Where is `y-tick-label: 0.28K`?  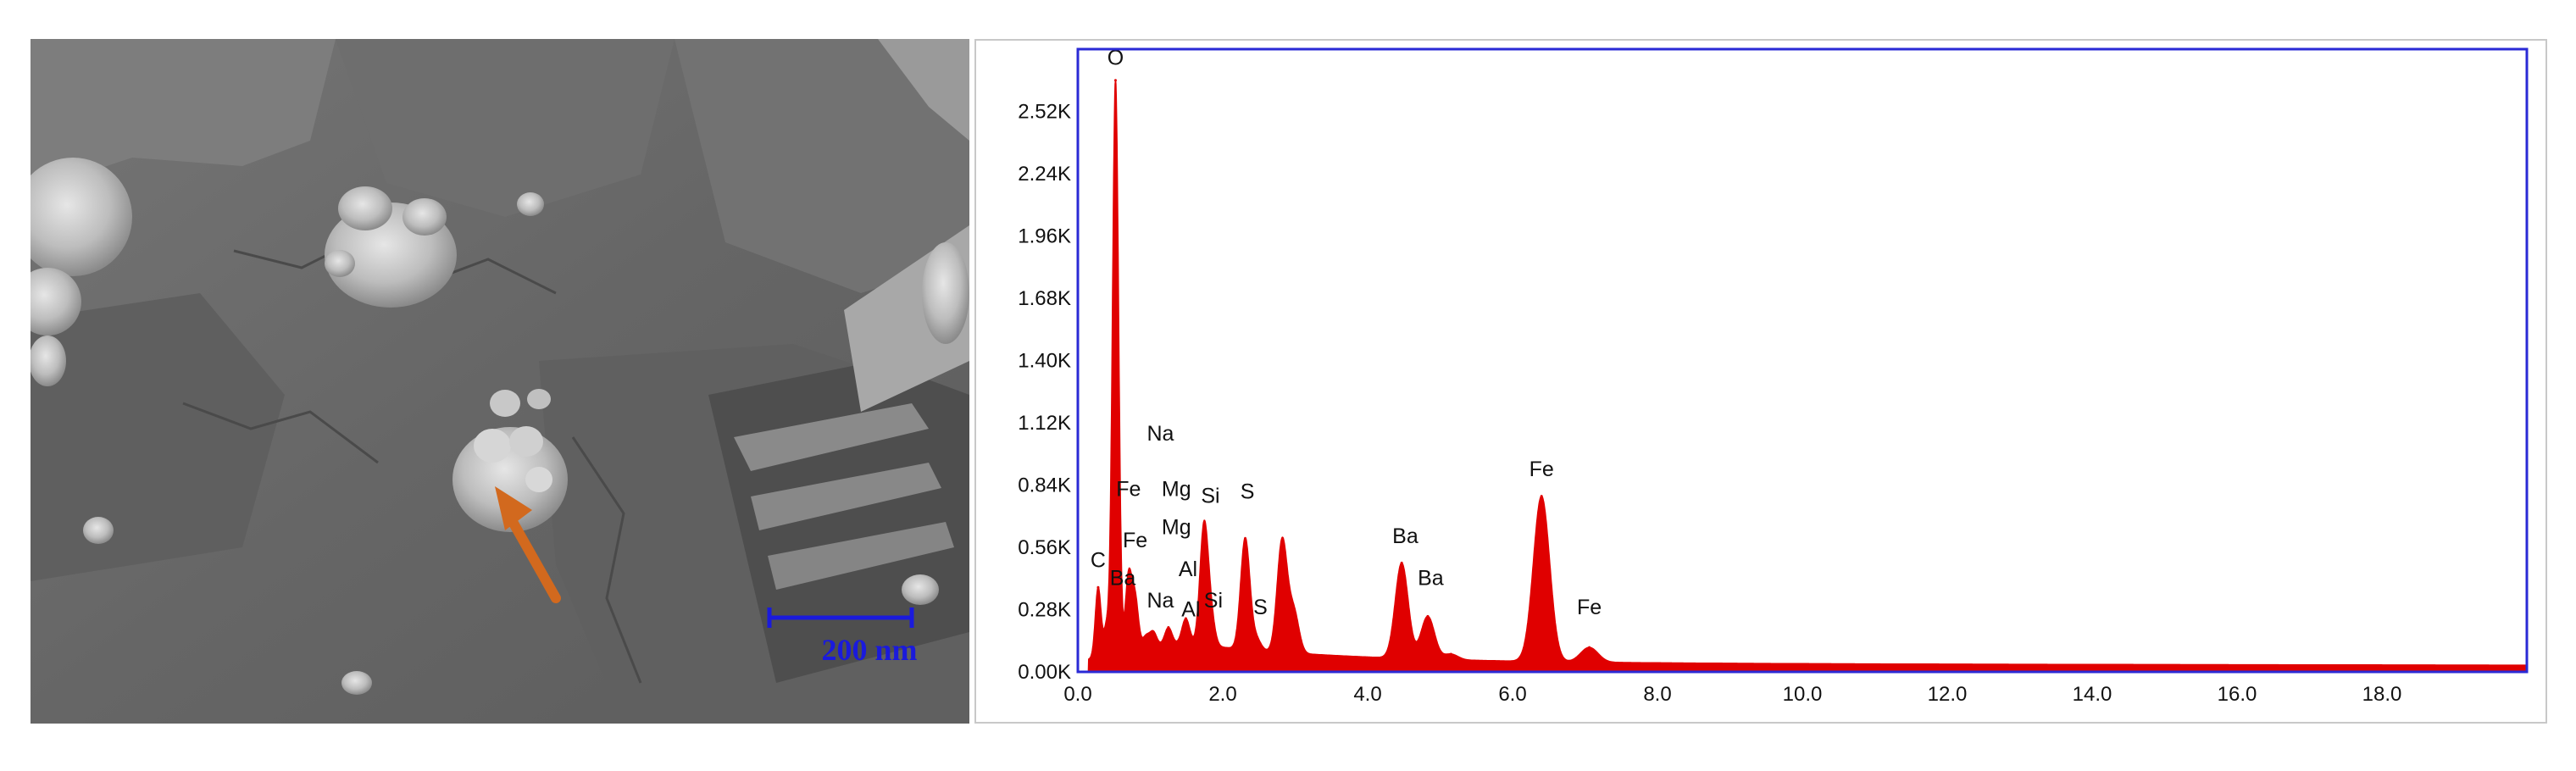 y-tick-label: 0.28K is located at coordinates (1044, 610).